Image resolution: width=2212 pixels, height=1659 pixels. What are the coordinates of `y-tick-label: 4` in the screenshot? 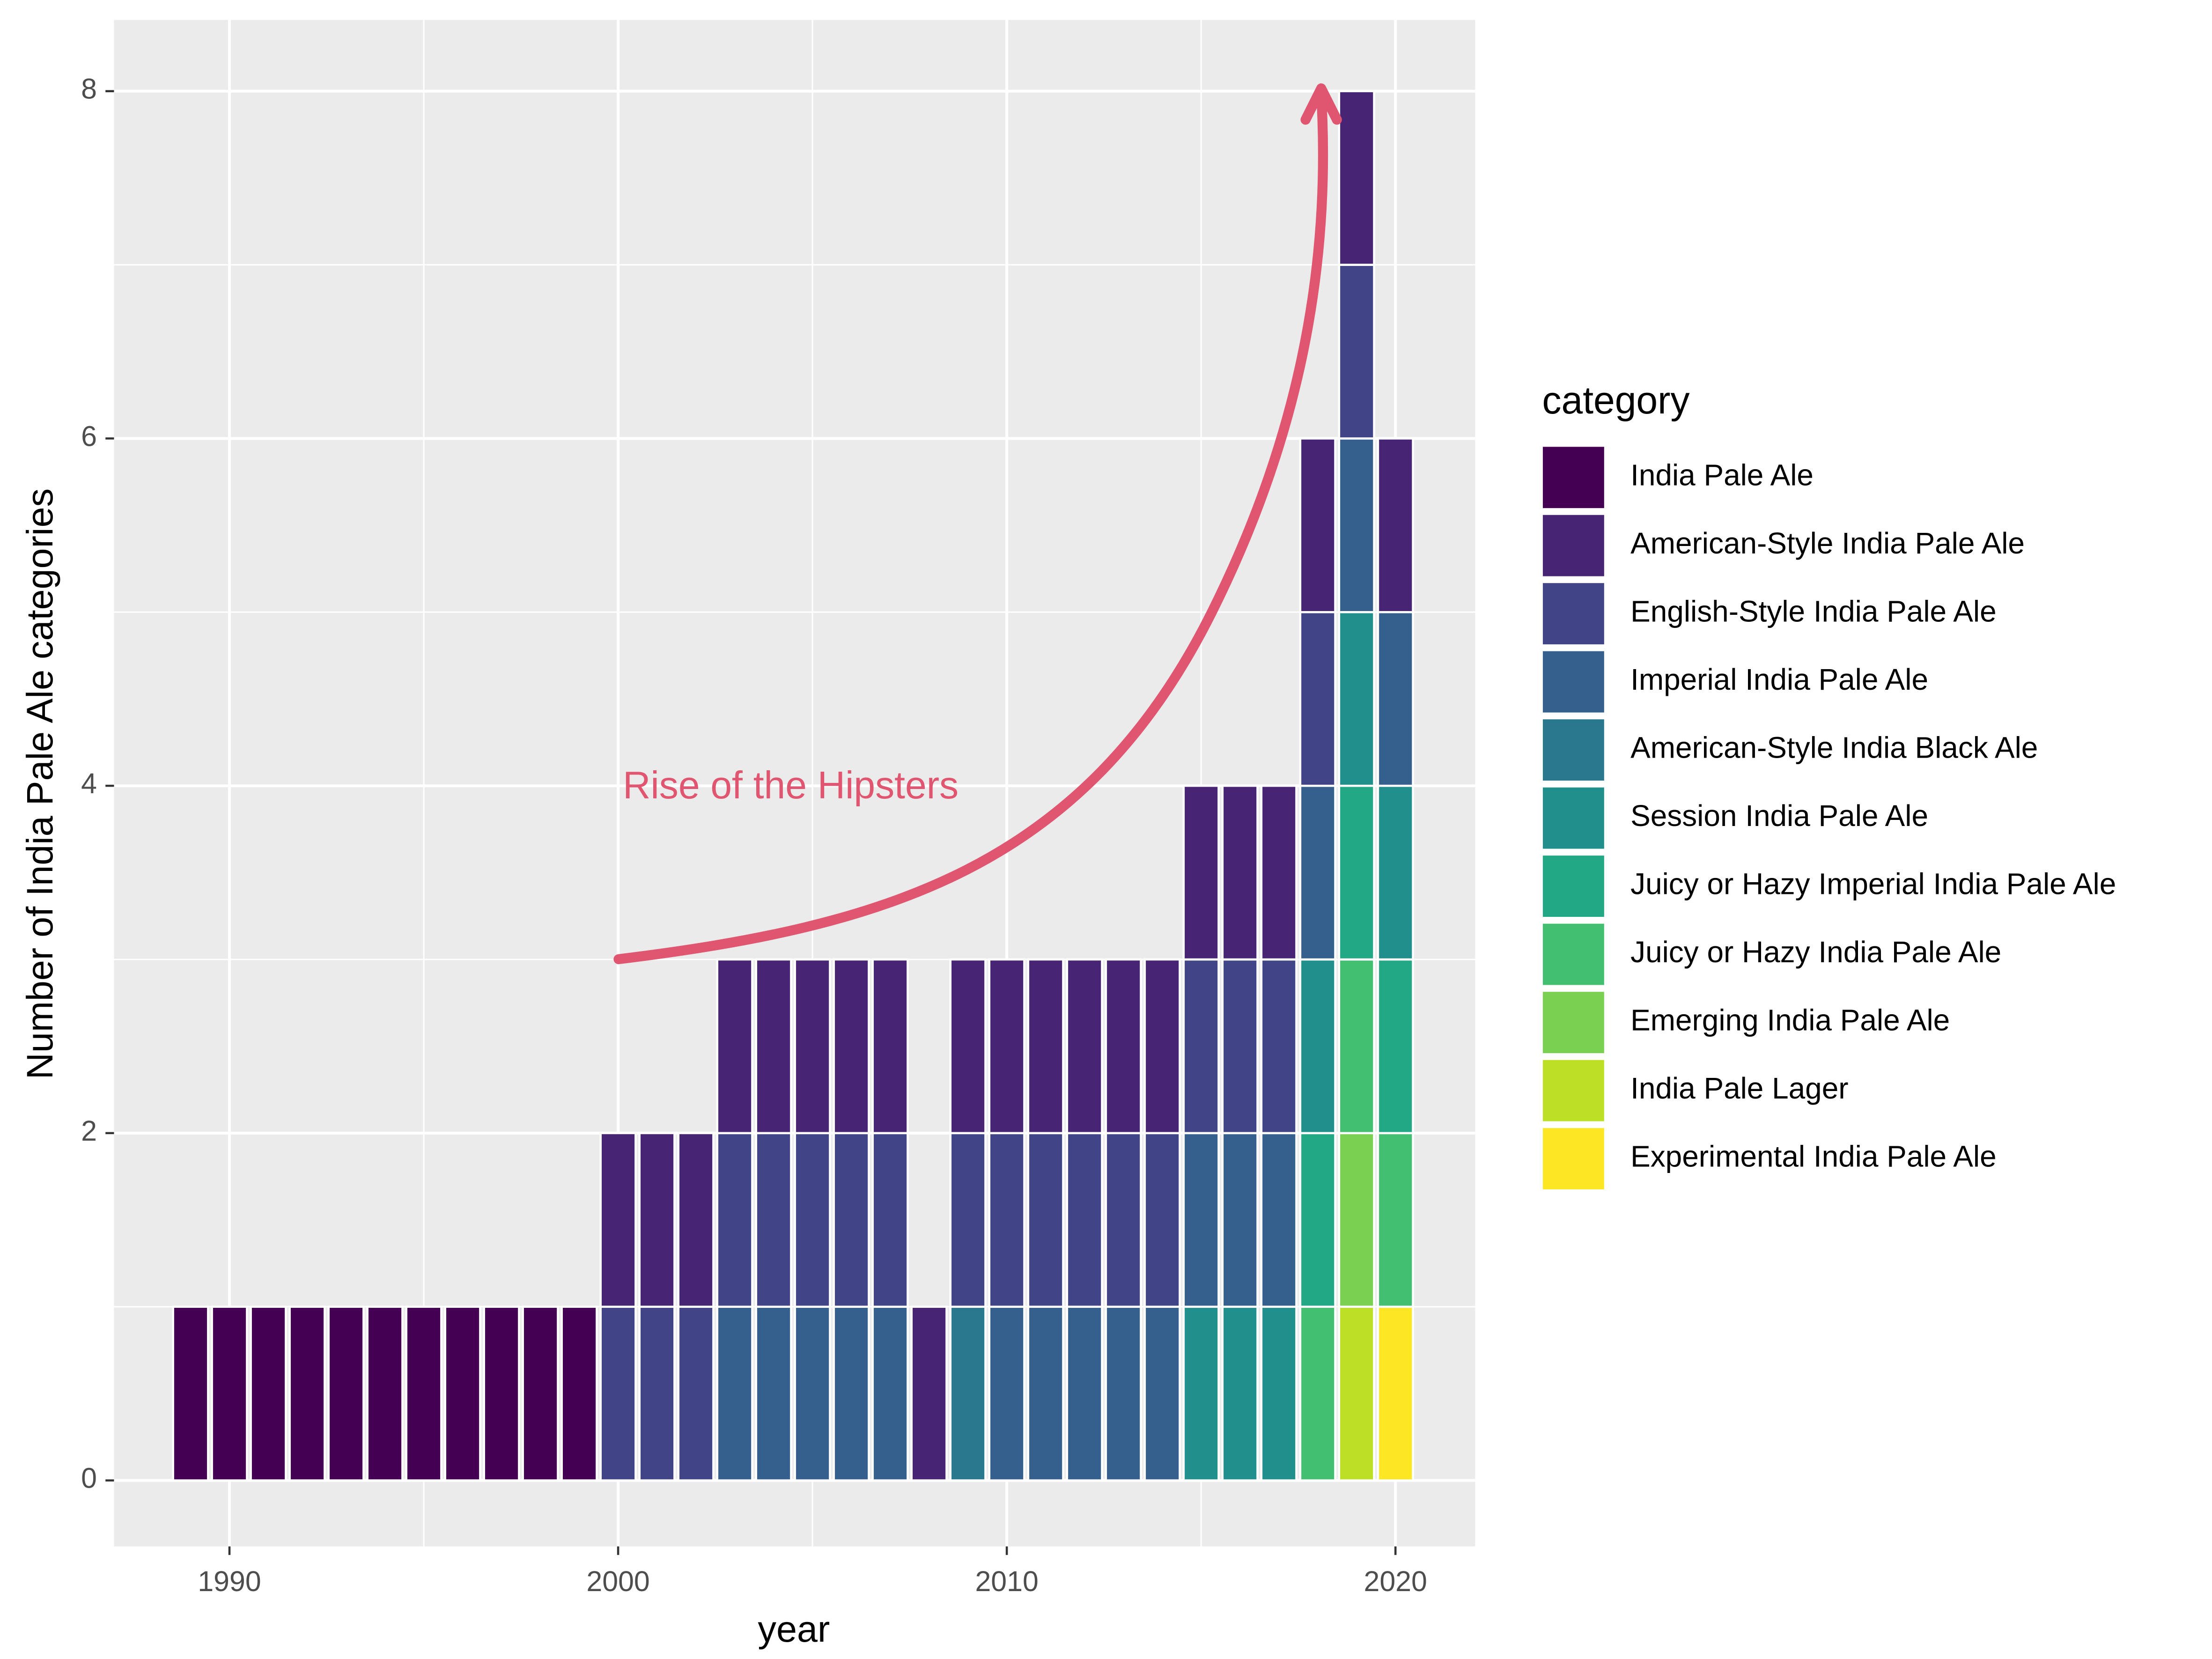 It's located at (89, 783).